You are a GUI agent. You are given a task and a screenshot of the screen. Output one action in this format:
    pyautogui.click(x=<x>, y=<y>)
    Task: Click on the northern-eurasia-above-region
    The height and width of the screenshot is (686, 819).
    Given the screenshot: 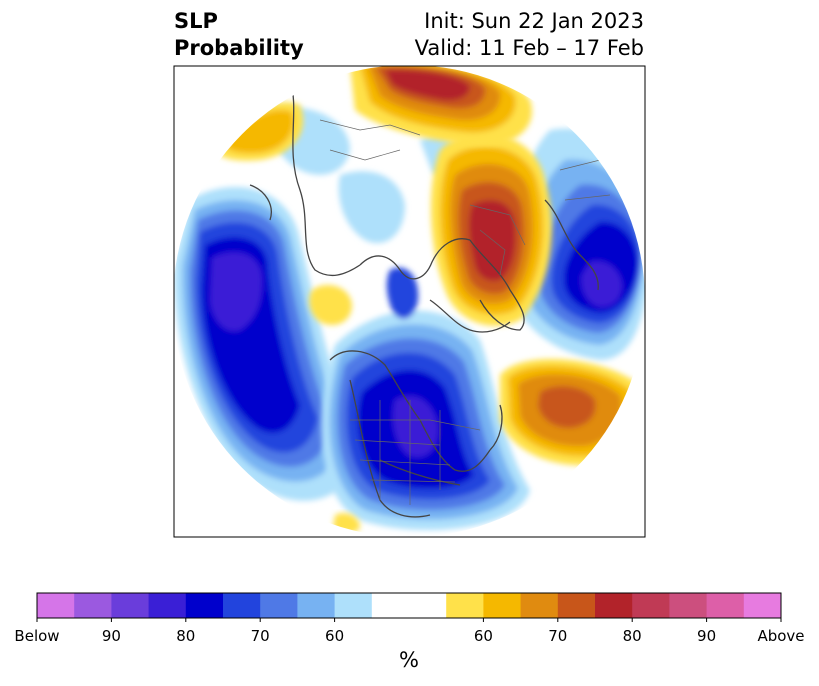 What is the action you would take?
    pyautogui.click(x=441, y=106)
    